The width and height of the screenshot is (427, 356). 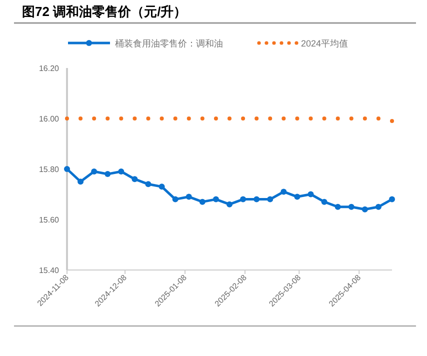 I want to click on legend-label: 2024平均值, so click(x=324, y=43).